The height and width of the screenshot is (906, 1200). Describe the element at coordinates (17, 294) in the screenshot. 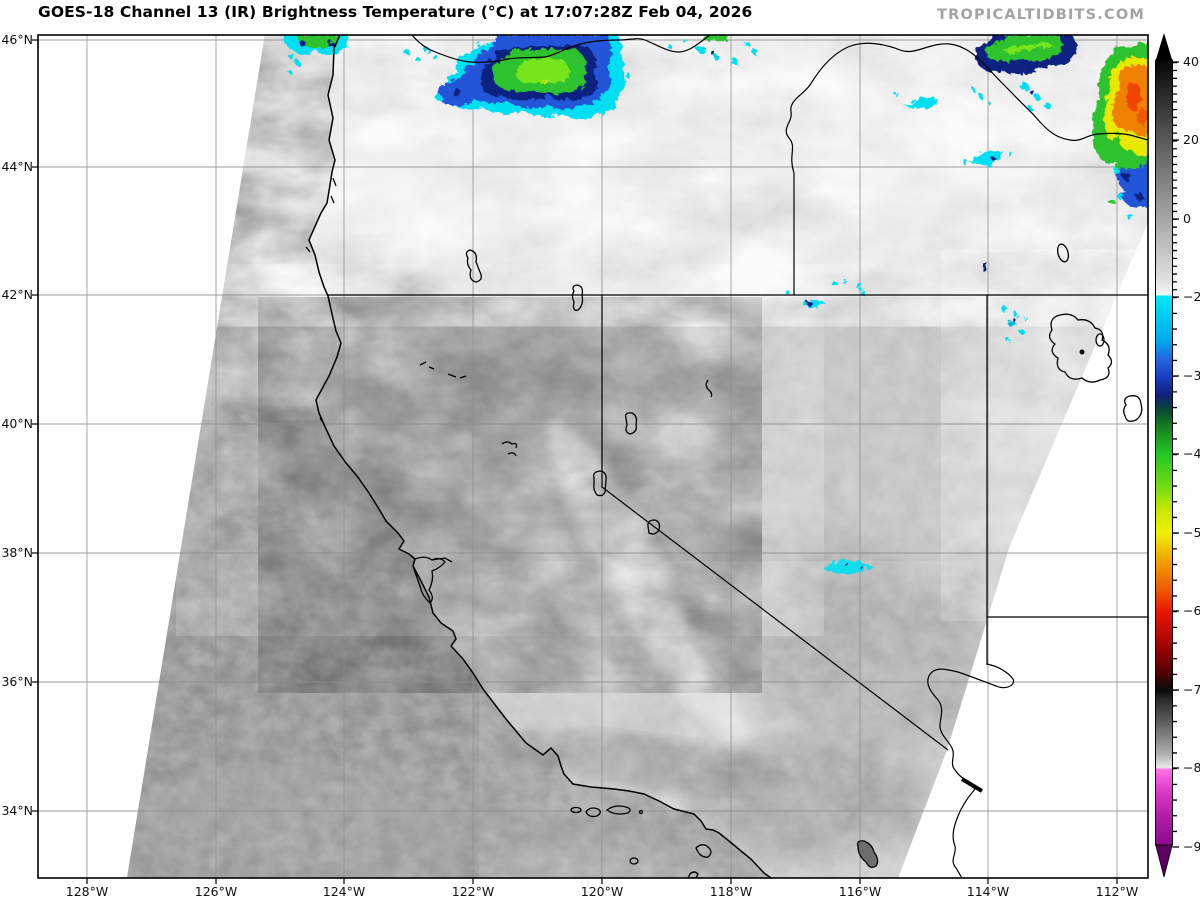

I see `lat-tick-label: 42°N` at that location.